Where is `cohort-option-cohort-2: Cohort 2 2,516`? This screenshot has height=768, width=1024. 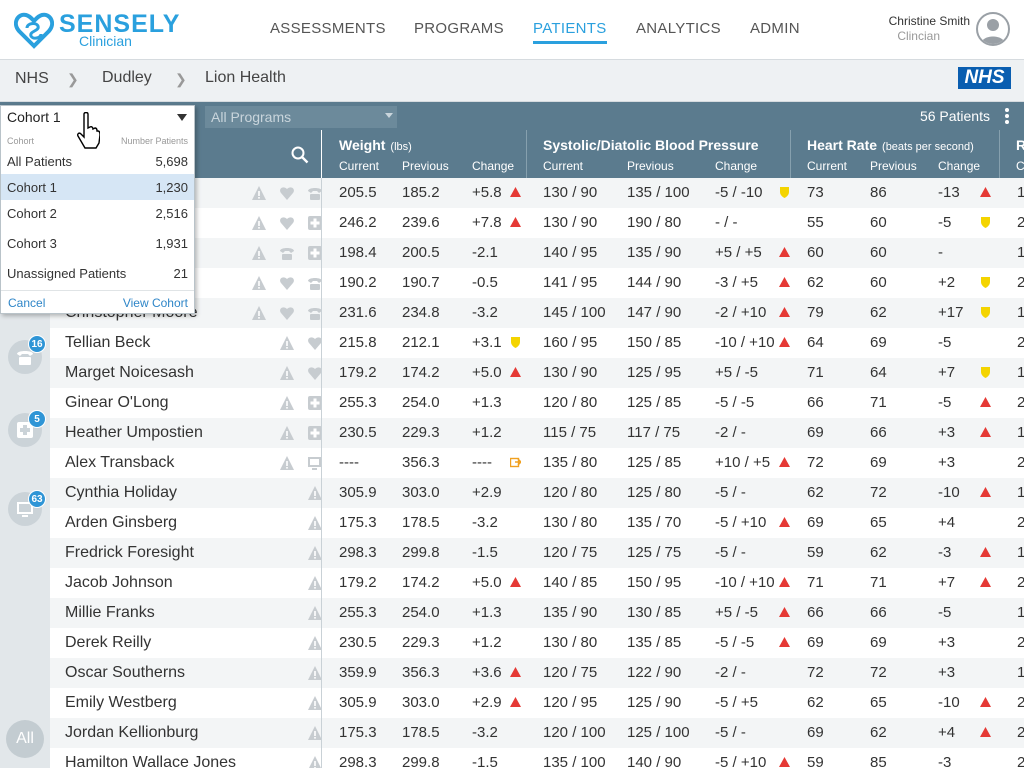 cohort-option-cohort-2: Cohort 2 2,516 is located at coordinates (97, 213).